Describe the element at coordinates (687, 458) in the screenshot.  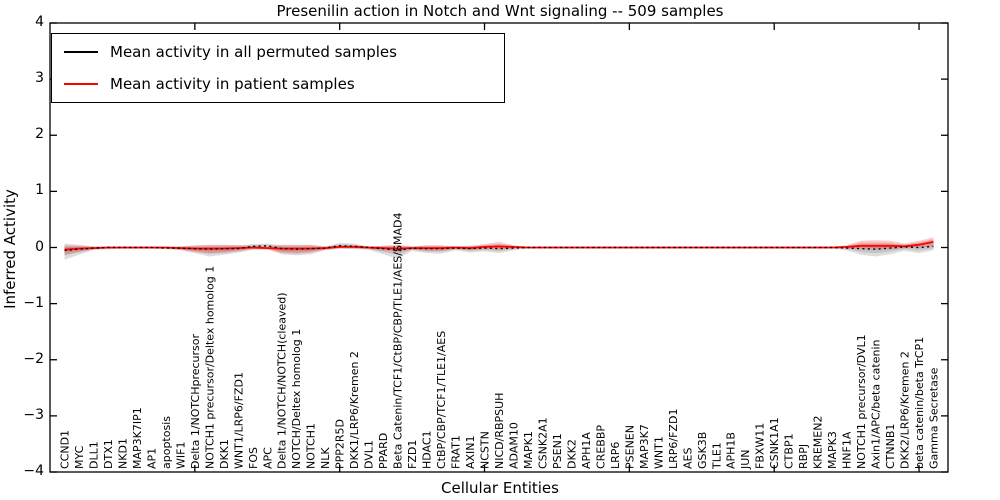
I see `category-label: AES` at that location.